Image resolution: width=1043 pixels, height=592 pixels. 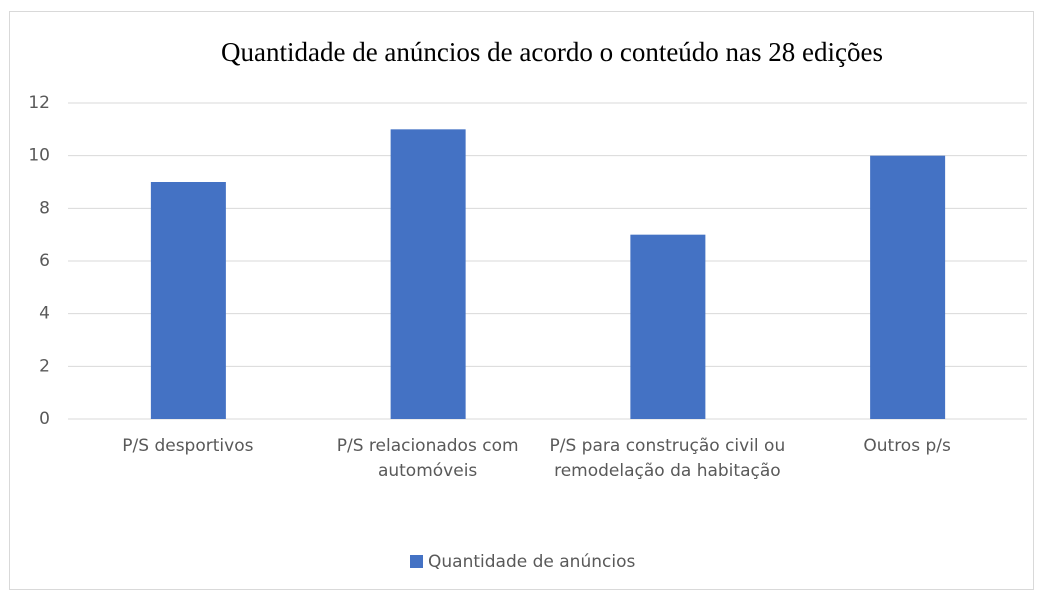 What do you see at coordinates (188, 446) in the screenshot?
I see `x-tick-label: P/S desportivos` at bounding box center [188, 446].